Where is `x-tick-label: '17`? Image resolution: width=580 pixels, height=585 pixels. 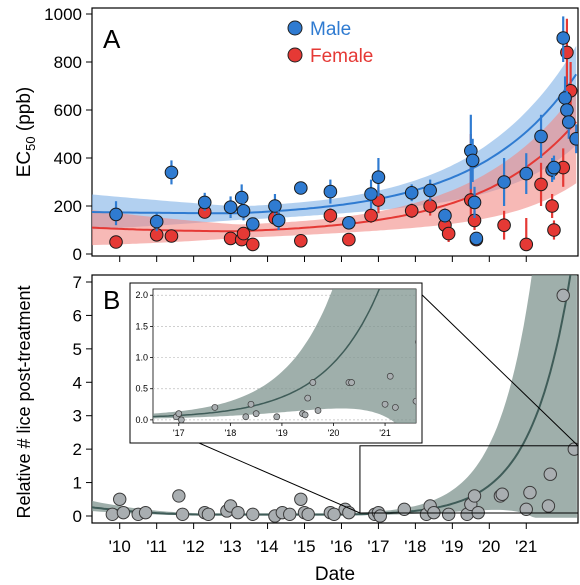 x-tick-label: '17 is located at coordinates (378, 546).